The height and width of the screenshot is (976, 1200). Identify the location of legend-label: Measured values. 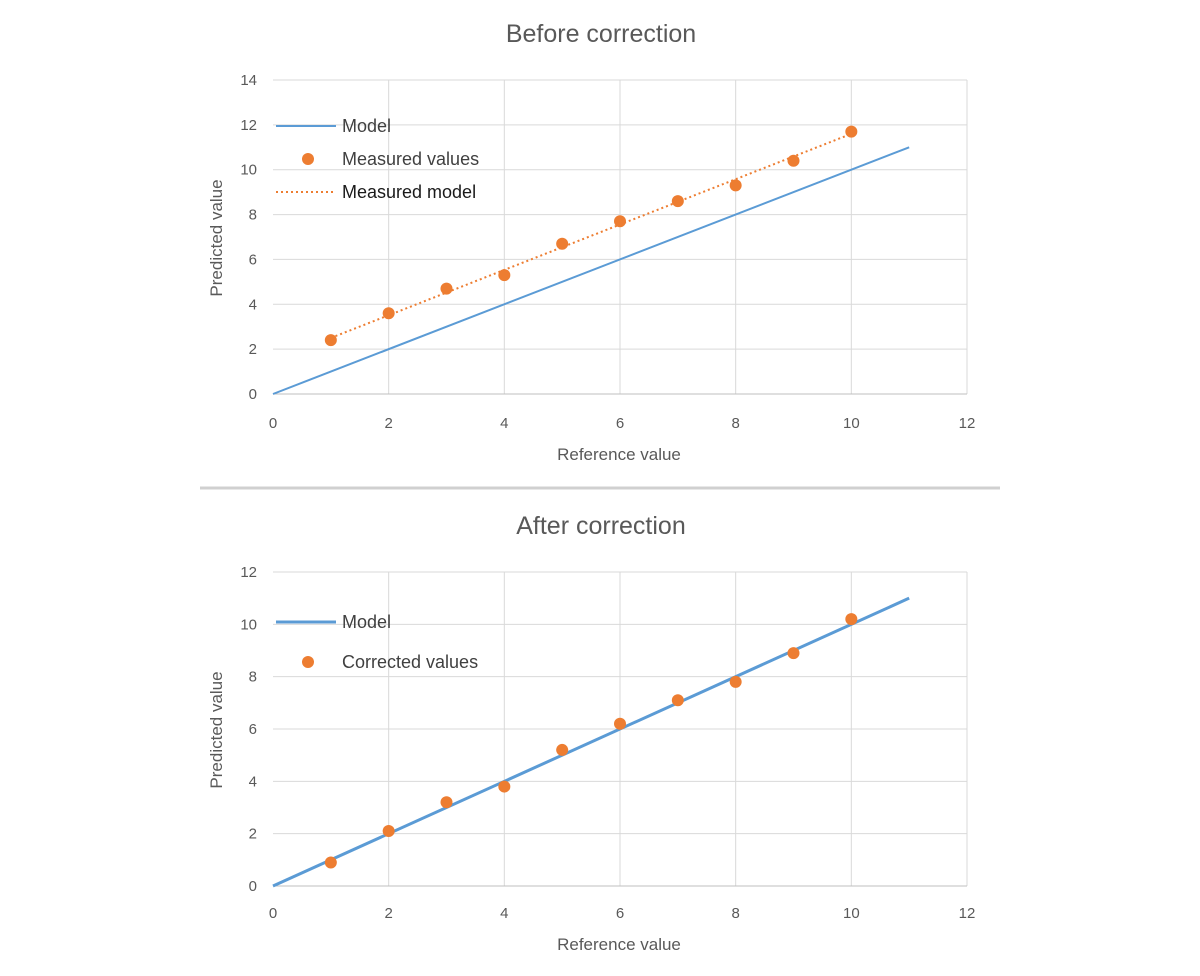
(410, 159).